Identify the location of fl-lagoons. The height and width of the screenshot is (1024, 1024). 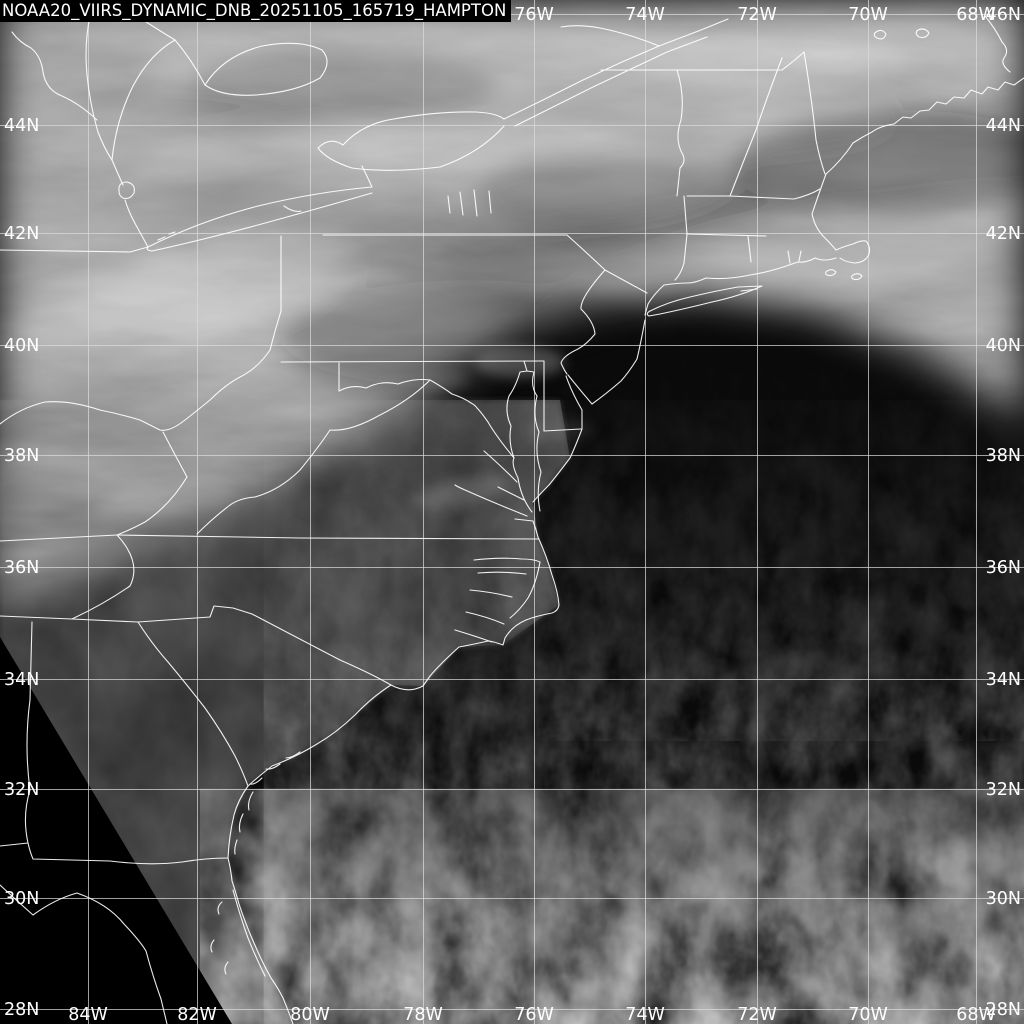
(238, 933).